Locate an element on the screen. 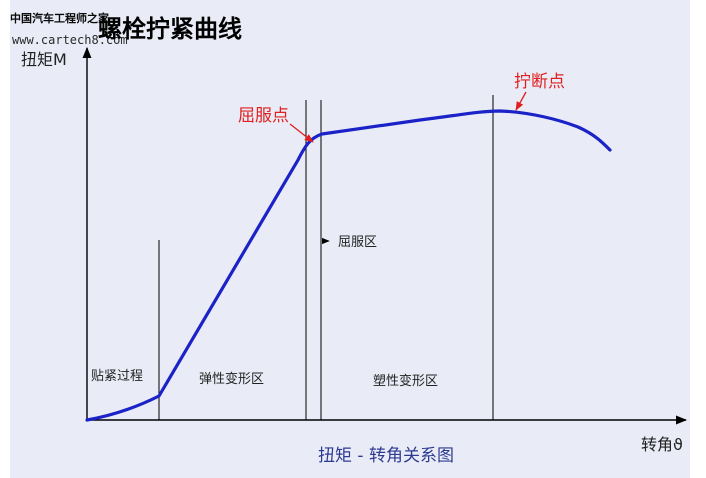 The height and width of the screenshot is (478, 706). zone-label-snug: 贴紧过程 is located at coordinates (117, 376).